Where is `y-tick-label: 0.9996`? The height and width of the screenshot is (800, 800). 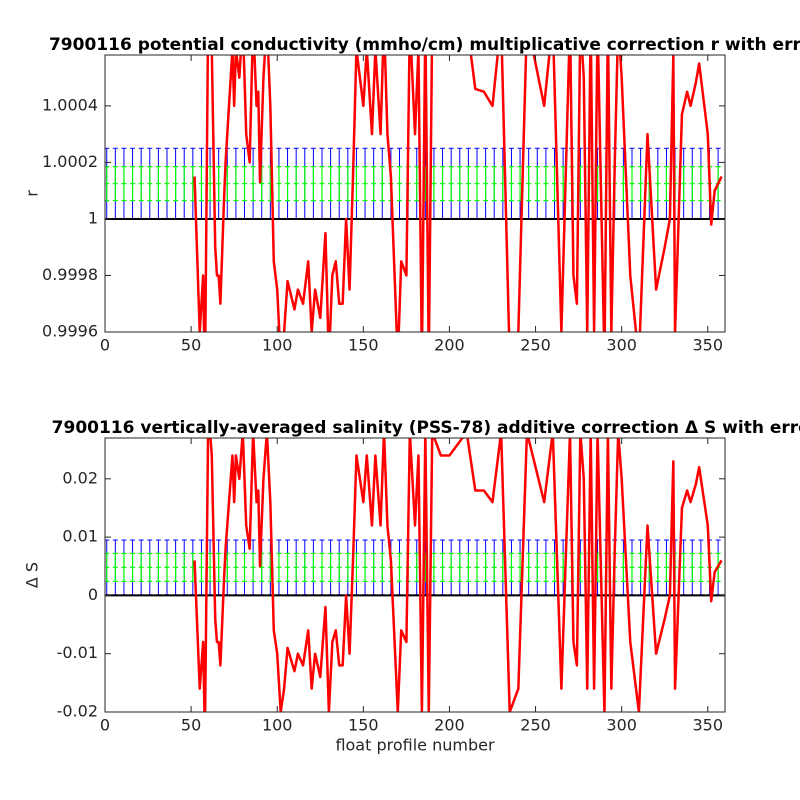 y-tick-label: 0.9996 is located at coordinates (70, 331).